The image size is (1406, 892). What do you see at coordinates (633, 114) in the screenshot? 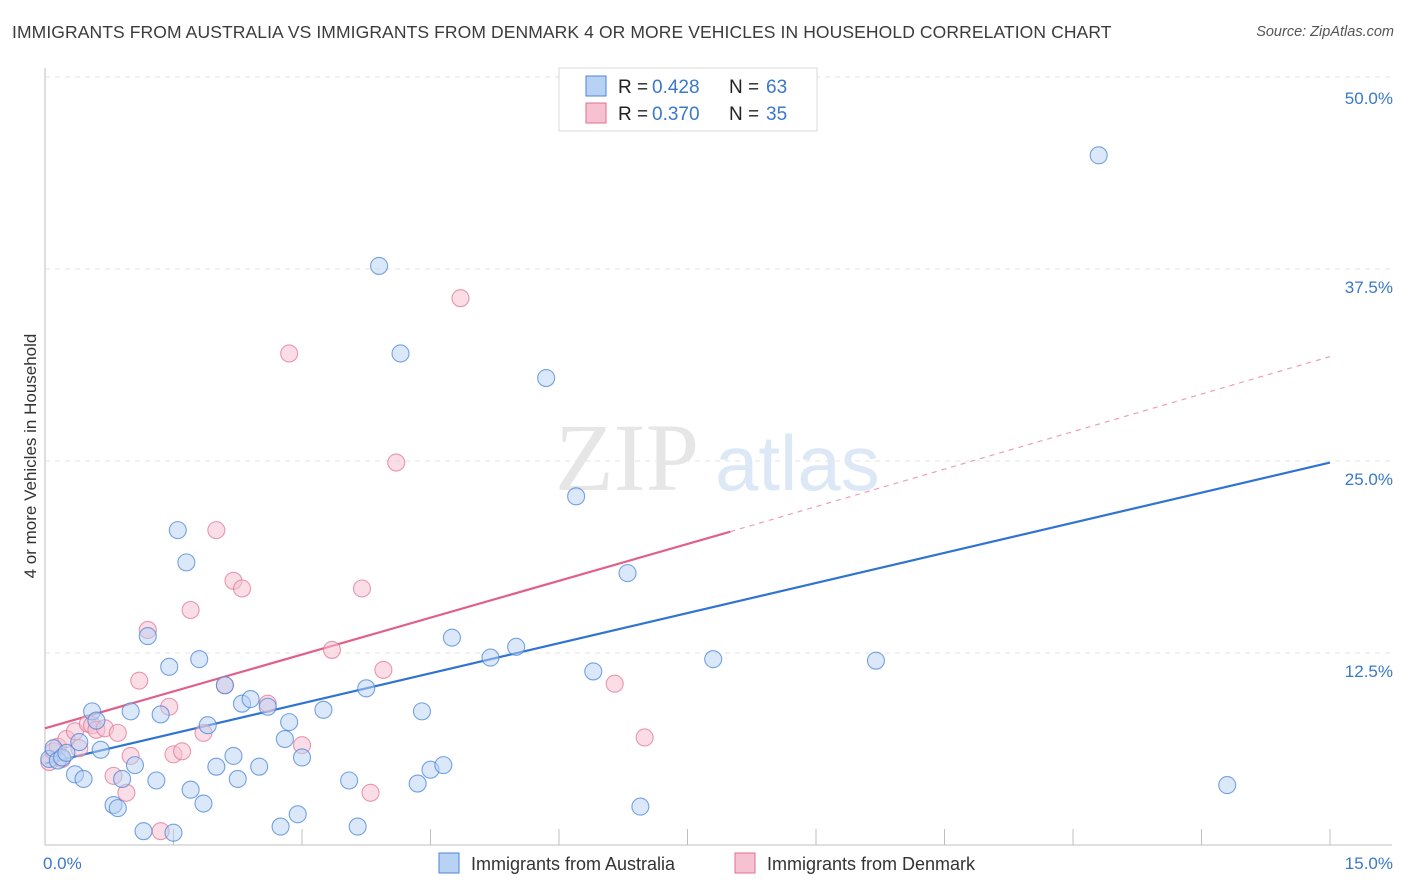
I see `legend-denmark-r-label: R =` at bounding box center [633, 114].